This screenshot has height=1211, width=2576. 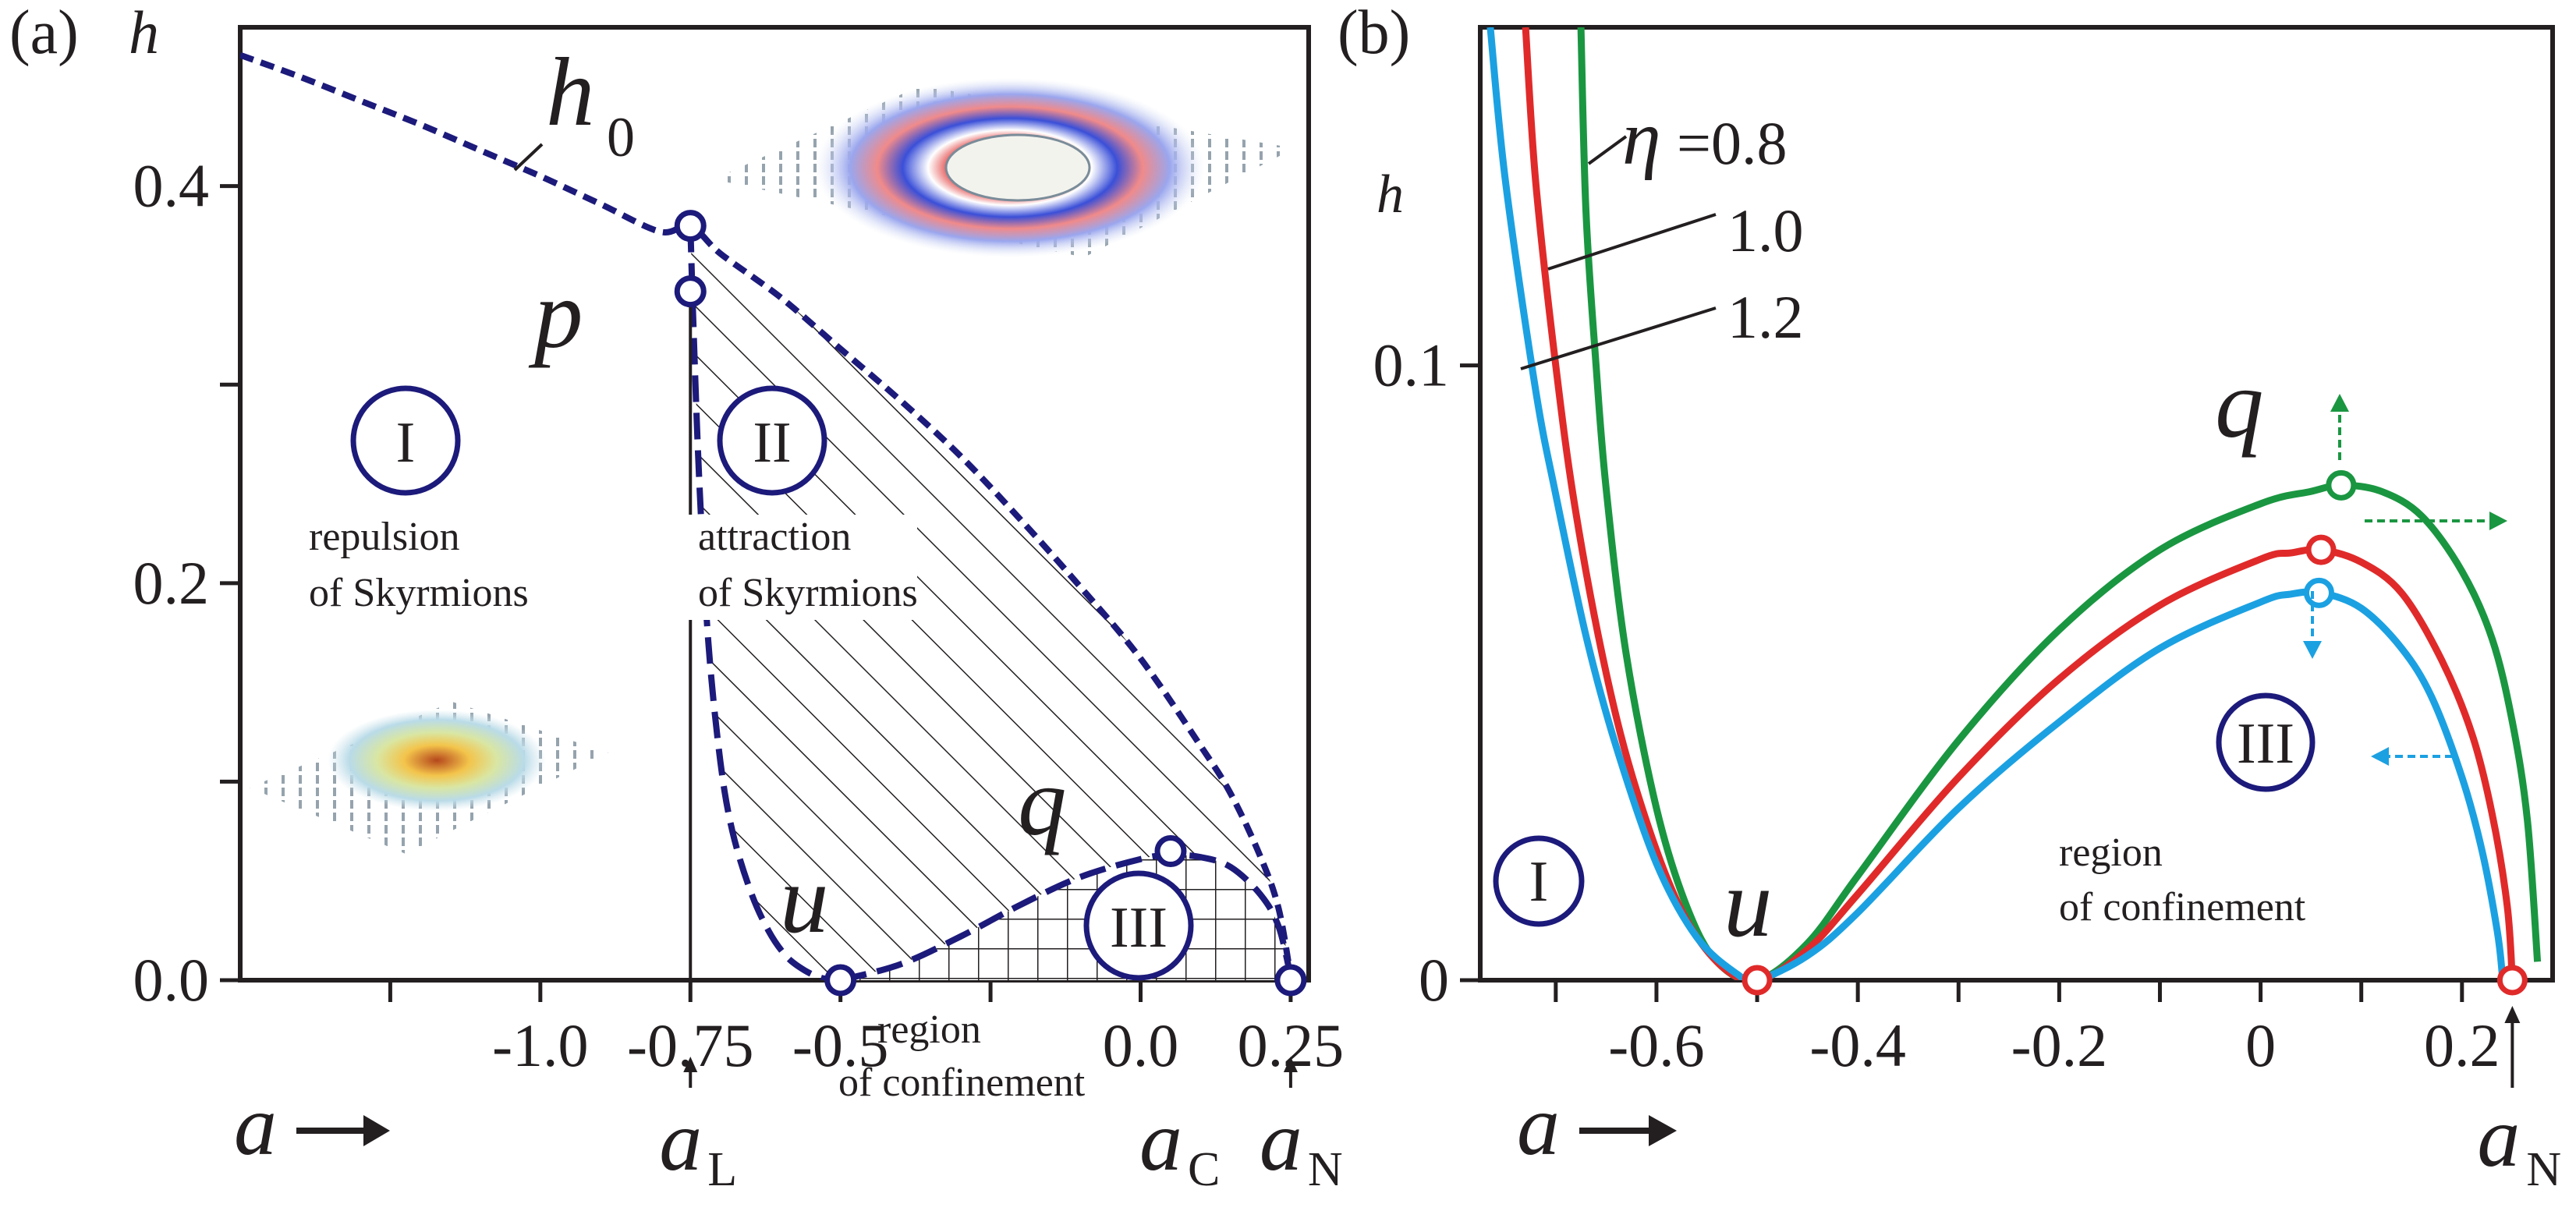 What do you see at coordinates (1597, 1125) in the screenshot?
I see `x-axis-label-b: a` at bounding box center [1597, 1125].